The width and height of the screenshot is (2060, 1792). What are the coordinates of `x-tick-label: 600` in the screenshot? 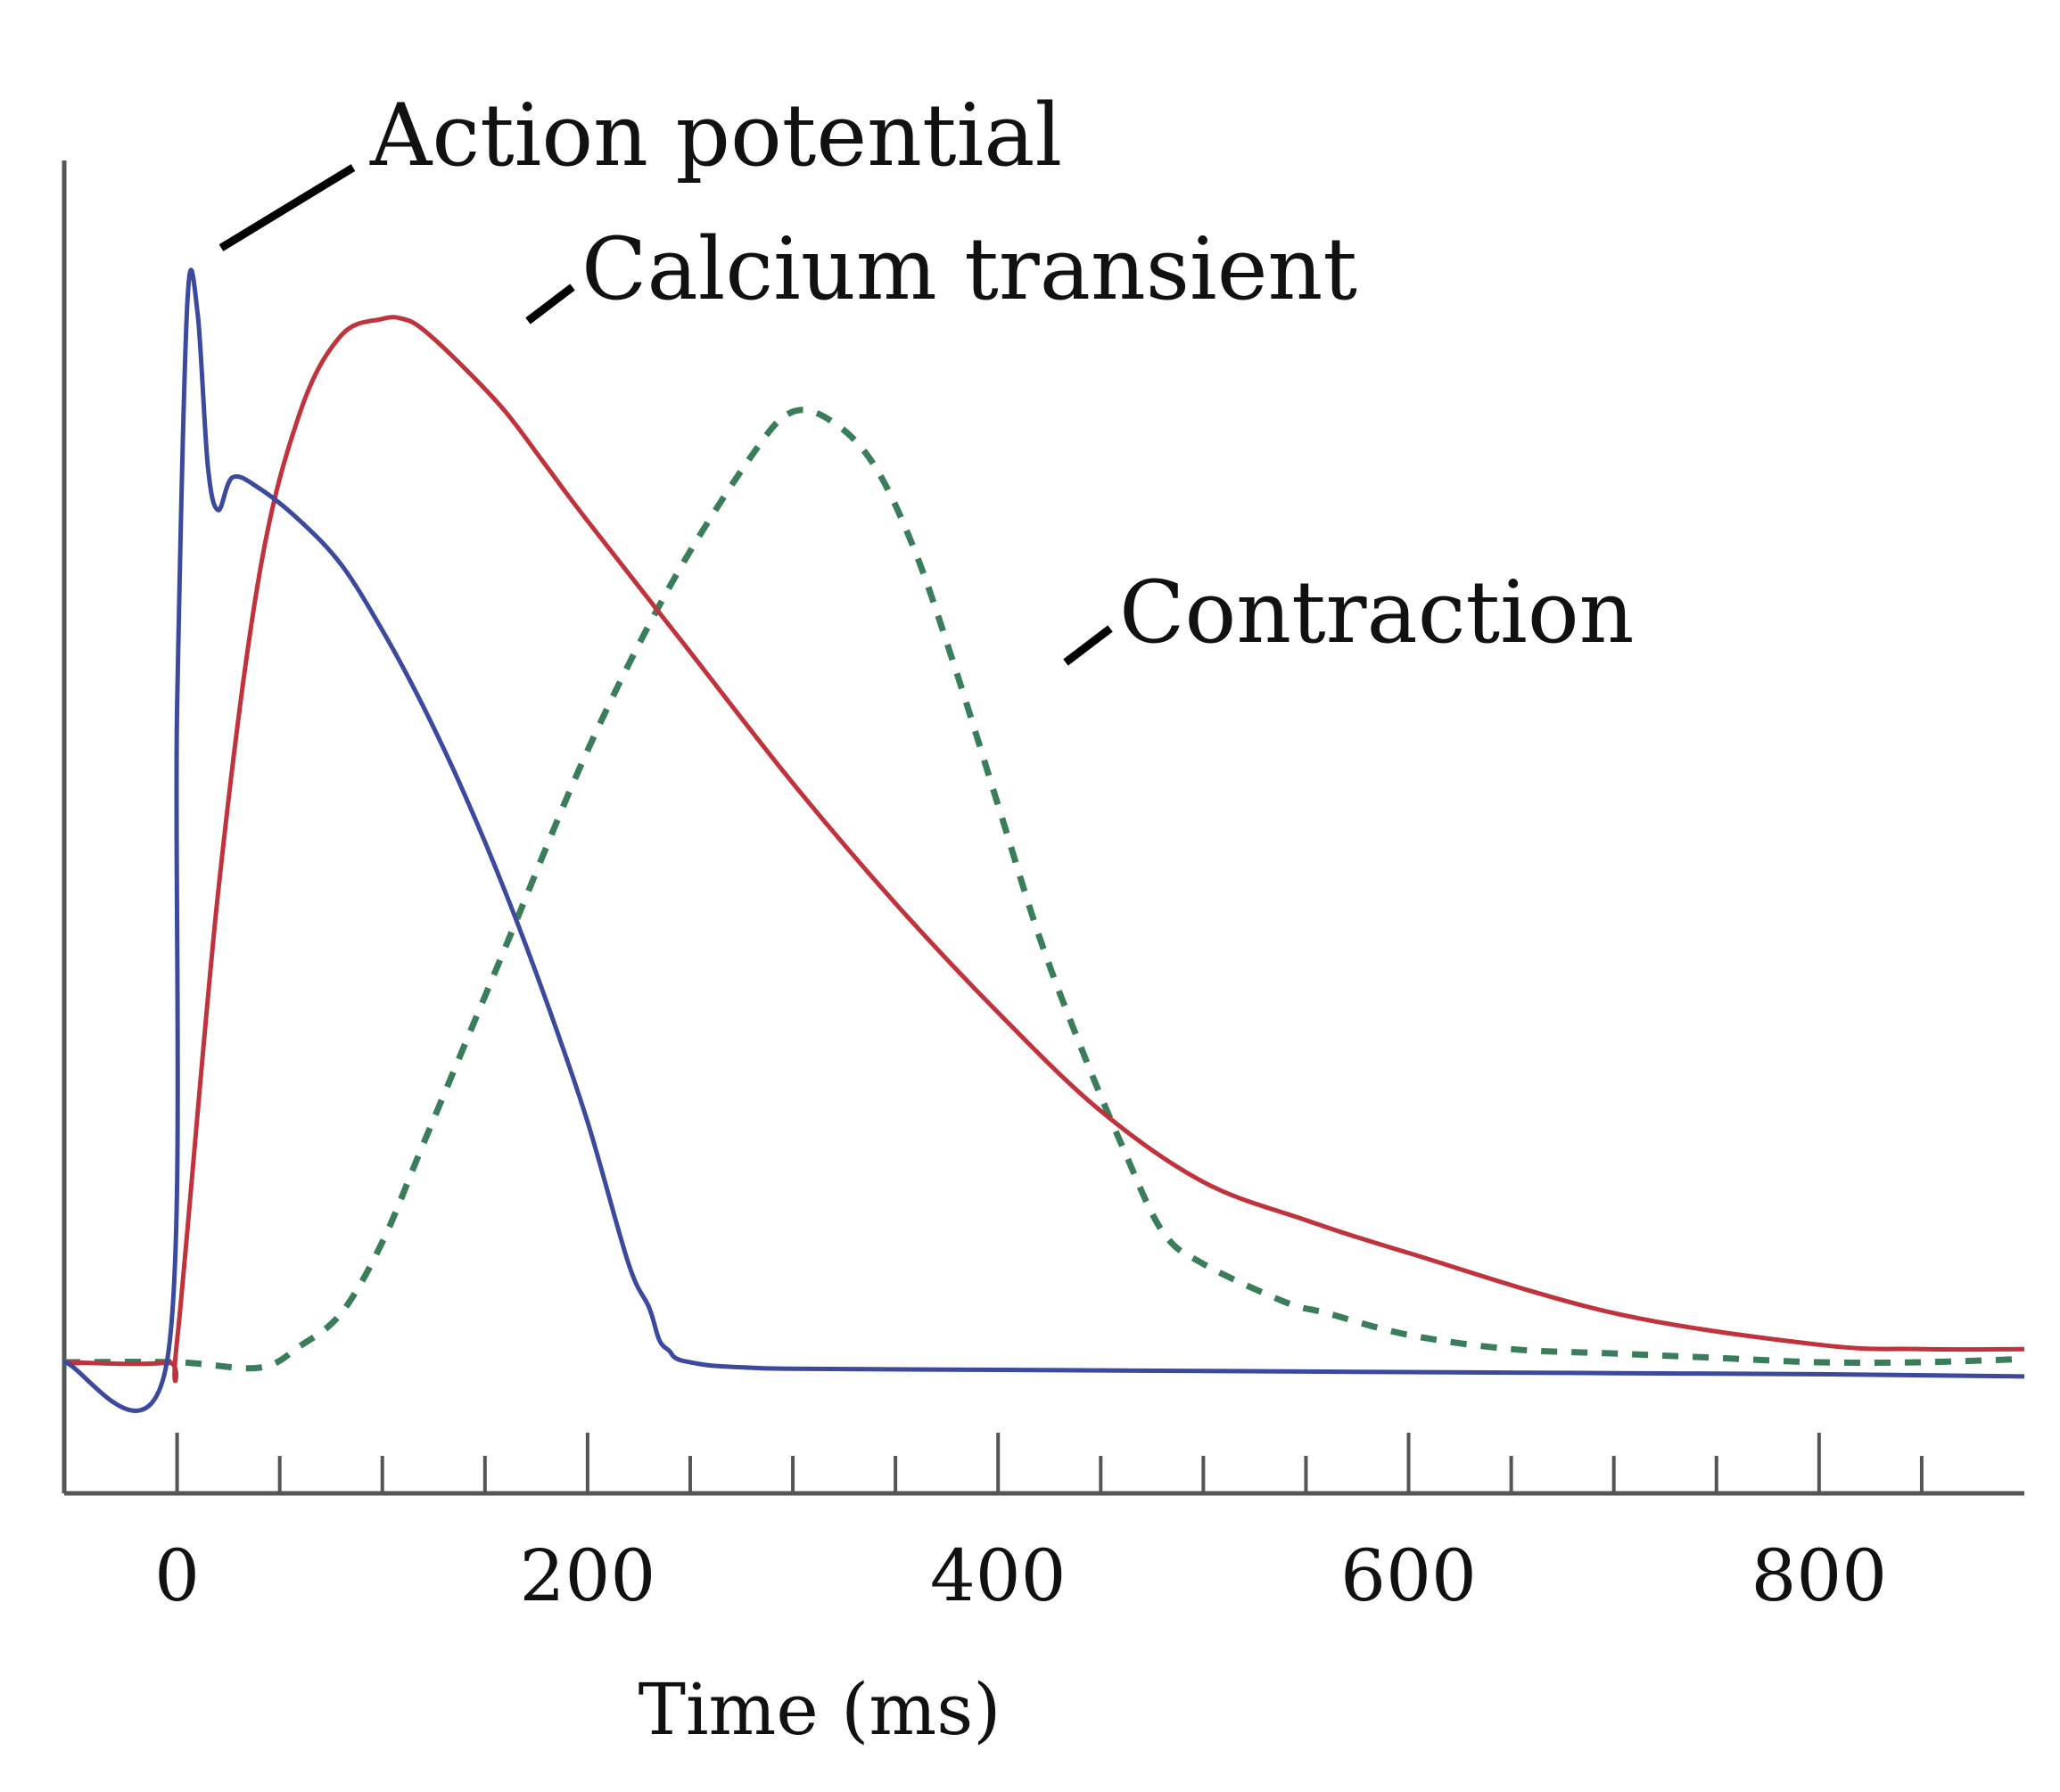 It's located at (1408, 1576).